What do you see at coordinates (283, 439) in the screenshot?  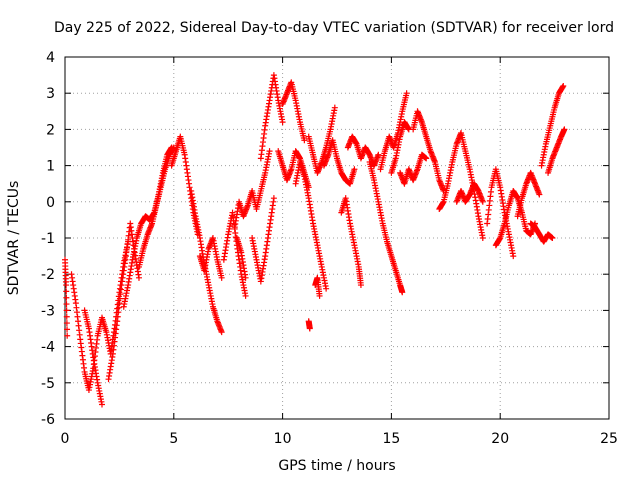 I see `x-tick-label: 10` at bounding box center [283, 439].